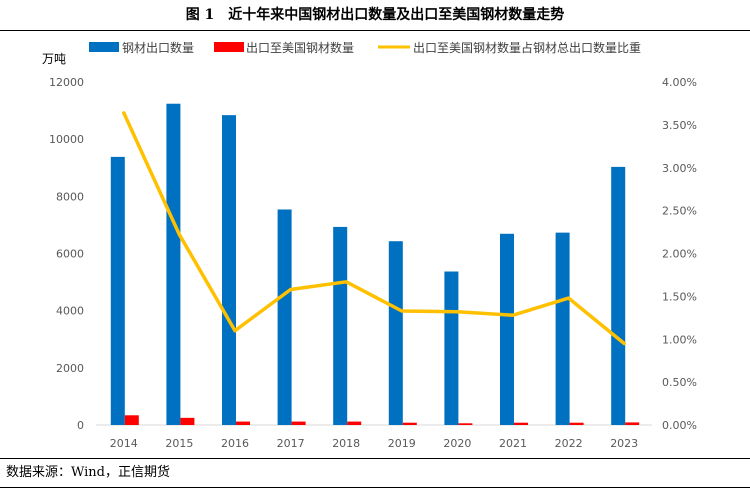  I want to click on source-note: 数据来源：Wind，正信期货, so click(88, 472).